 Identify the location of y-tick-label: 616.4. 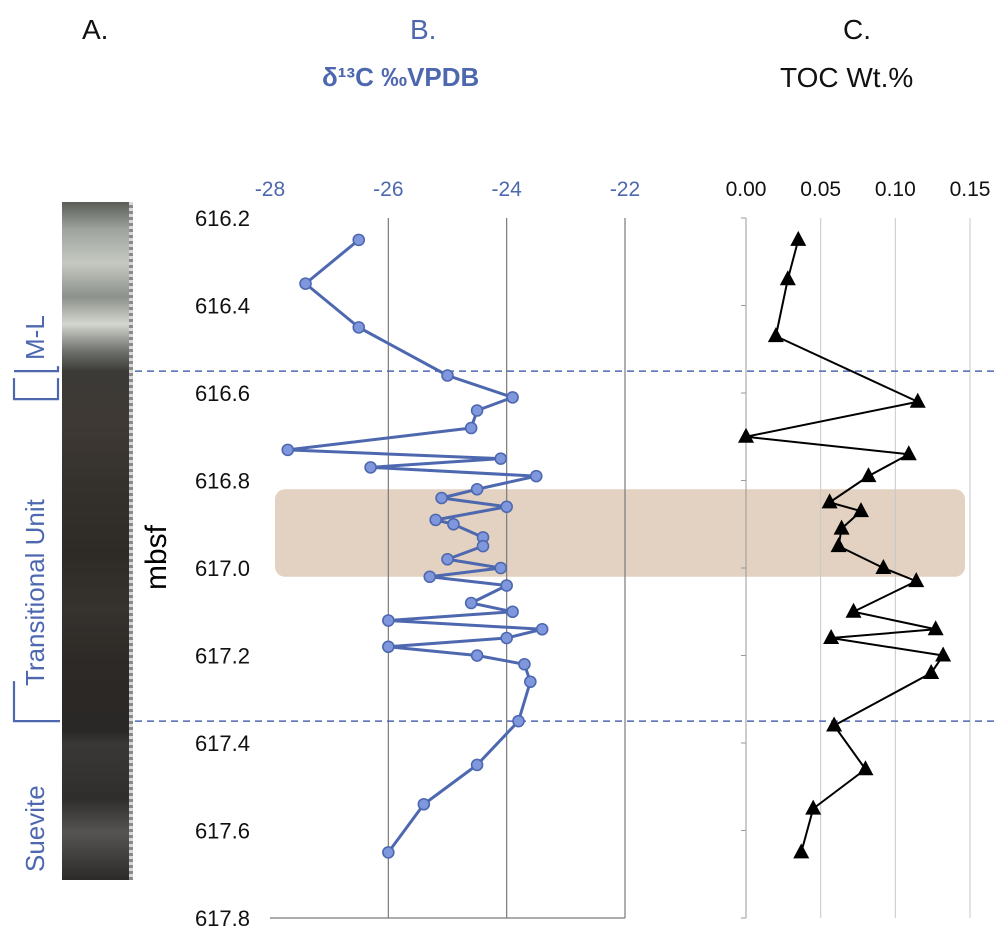
(222, 306).